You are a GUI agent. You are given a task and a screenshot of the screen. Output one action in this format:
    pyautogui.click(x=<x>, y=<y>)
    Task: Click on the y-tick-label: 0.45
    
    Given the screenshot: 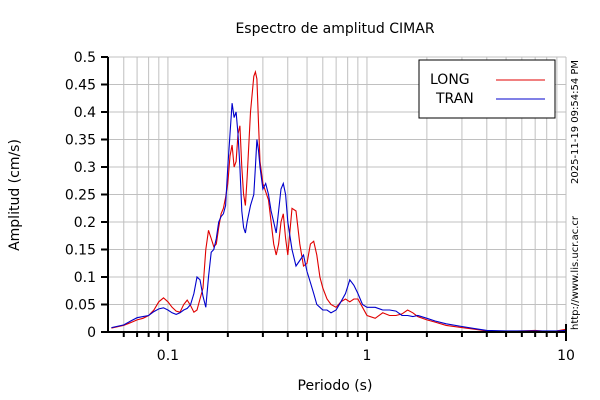 What is the action you would take?
    pyautogui.click(x=80, y=86)
    